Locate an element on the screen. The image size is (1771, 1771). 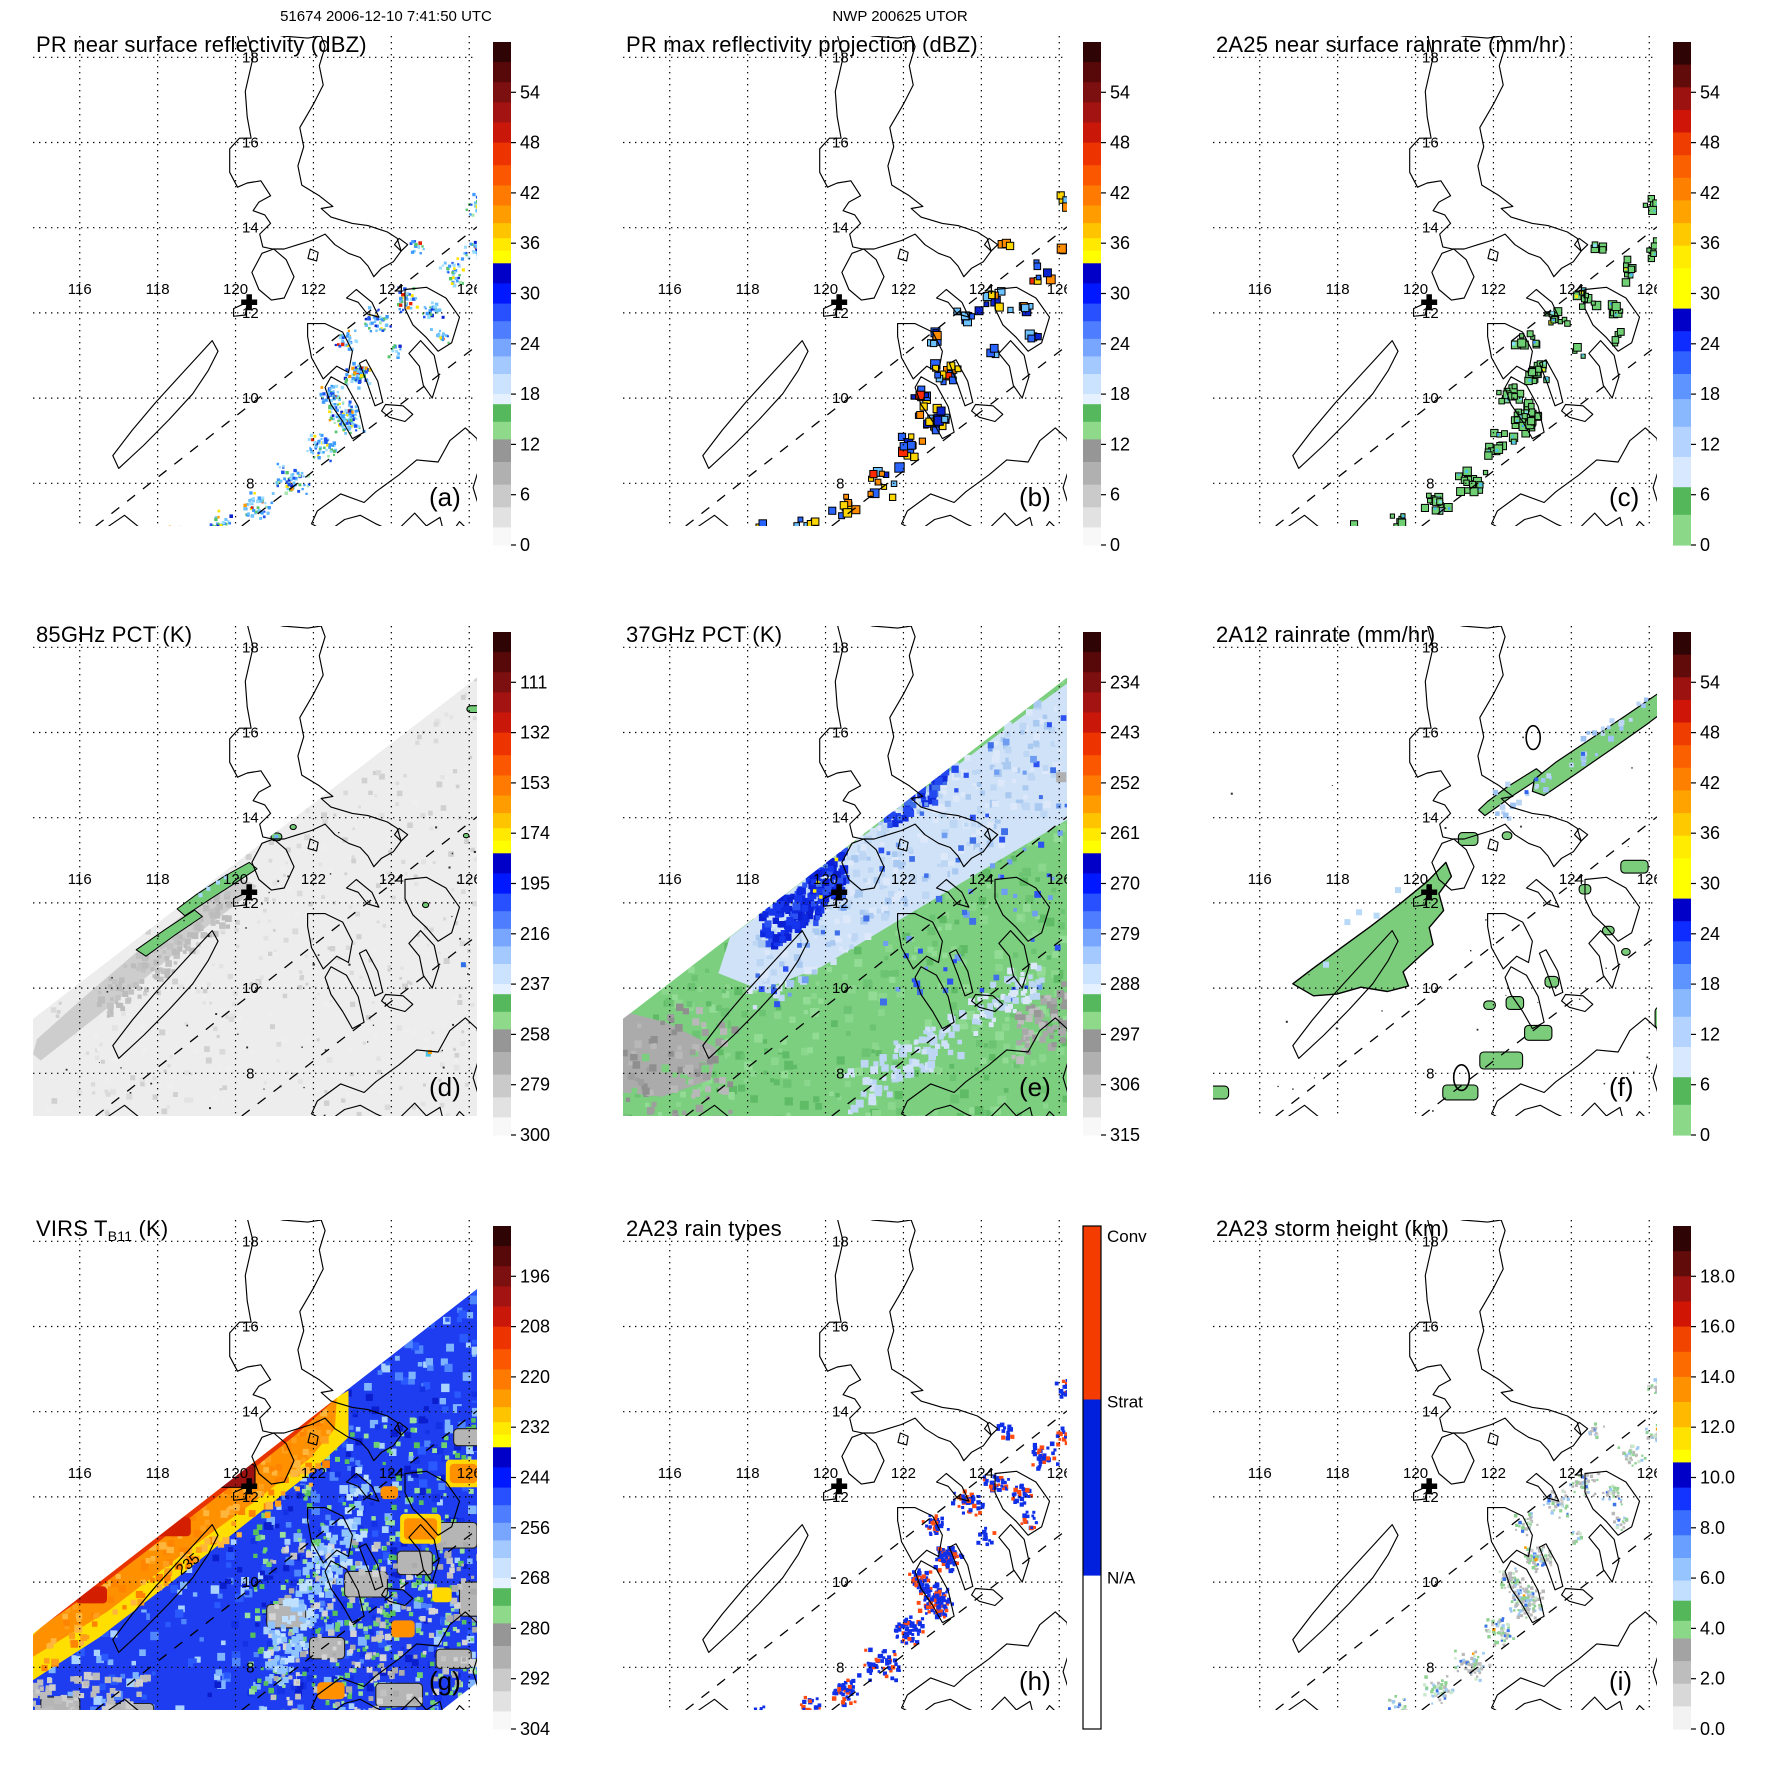
map-a: 116 118 120 122 124 126 8 10 12 14 16 18 is located at coordinates (255, 281).